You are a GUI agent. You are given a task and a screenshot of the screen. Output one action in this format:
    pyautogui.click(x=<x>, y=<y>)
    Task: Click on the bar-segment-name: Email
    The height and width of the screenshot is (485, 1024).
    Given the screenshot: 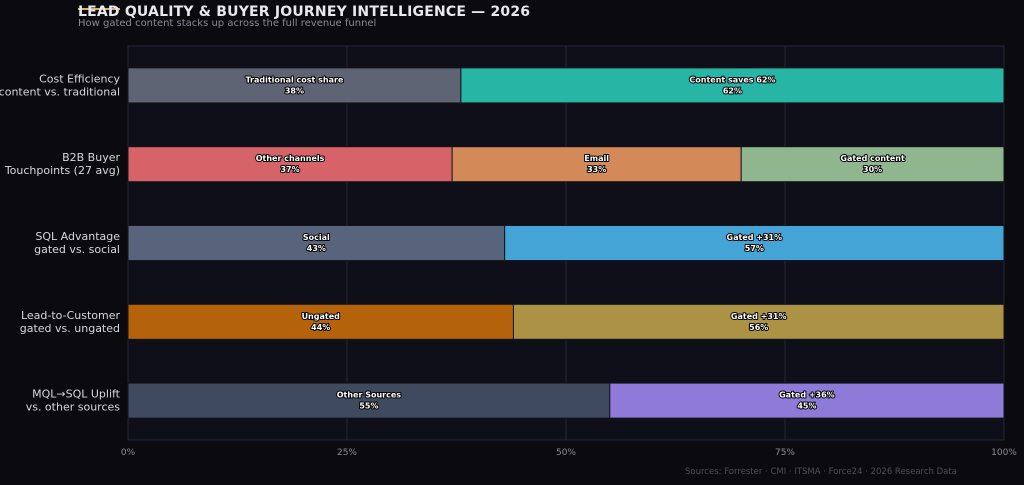 What is the action you would take?
    pyautogui.click(x=596, y=158)
    